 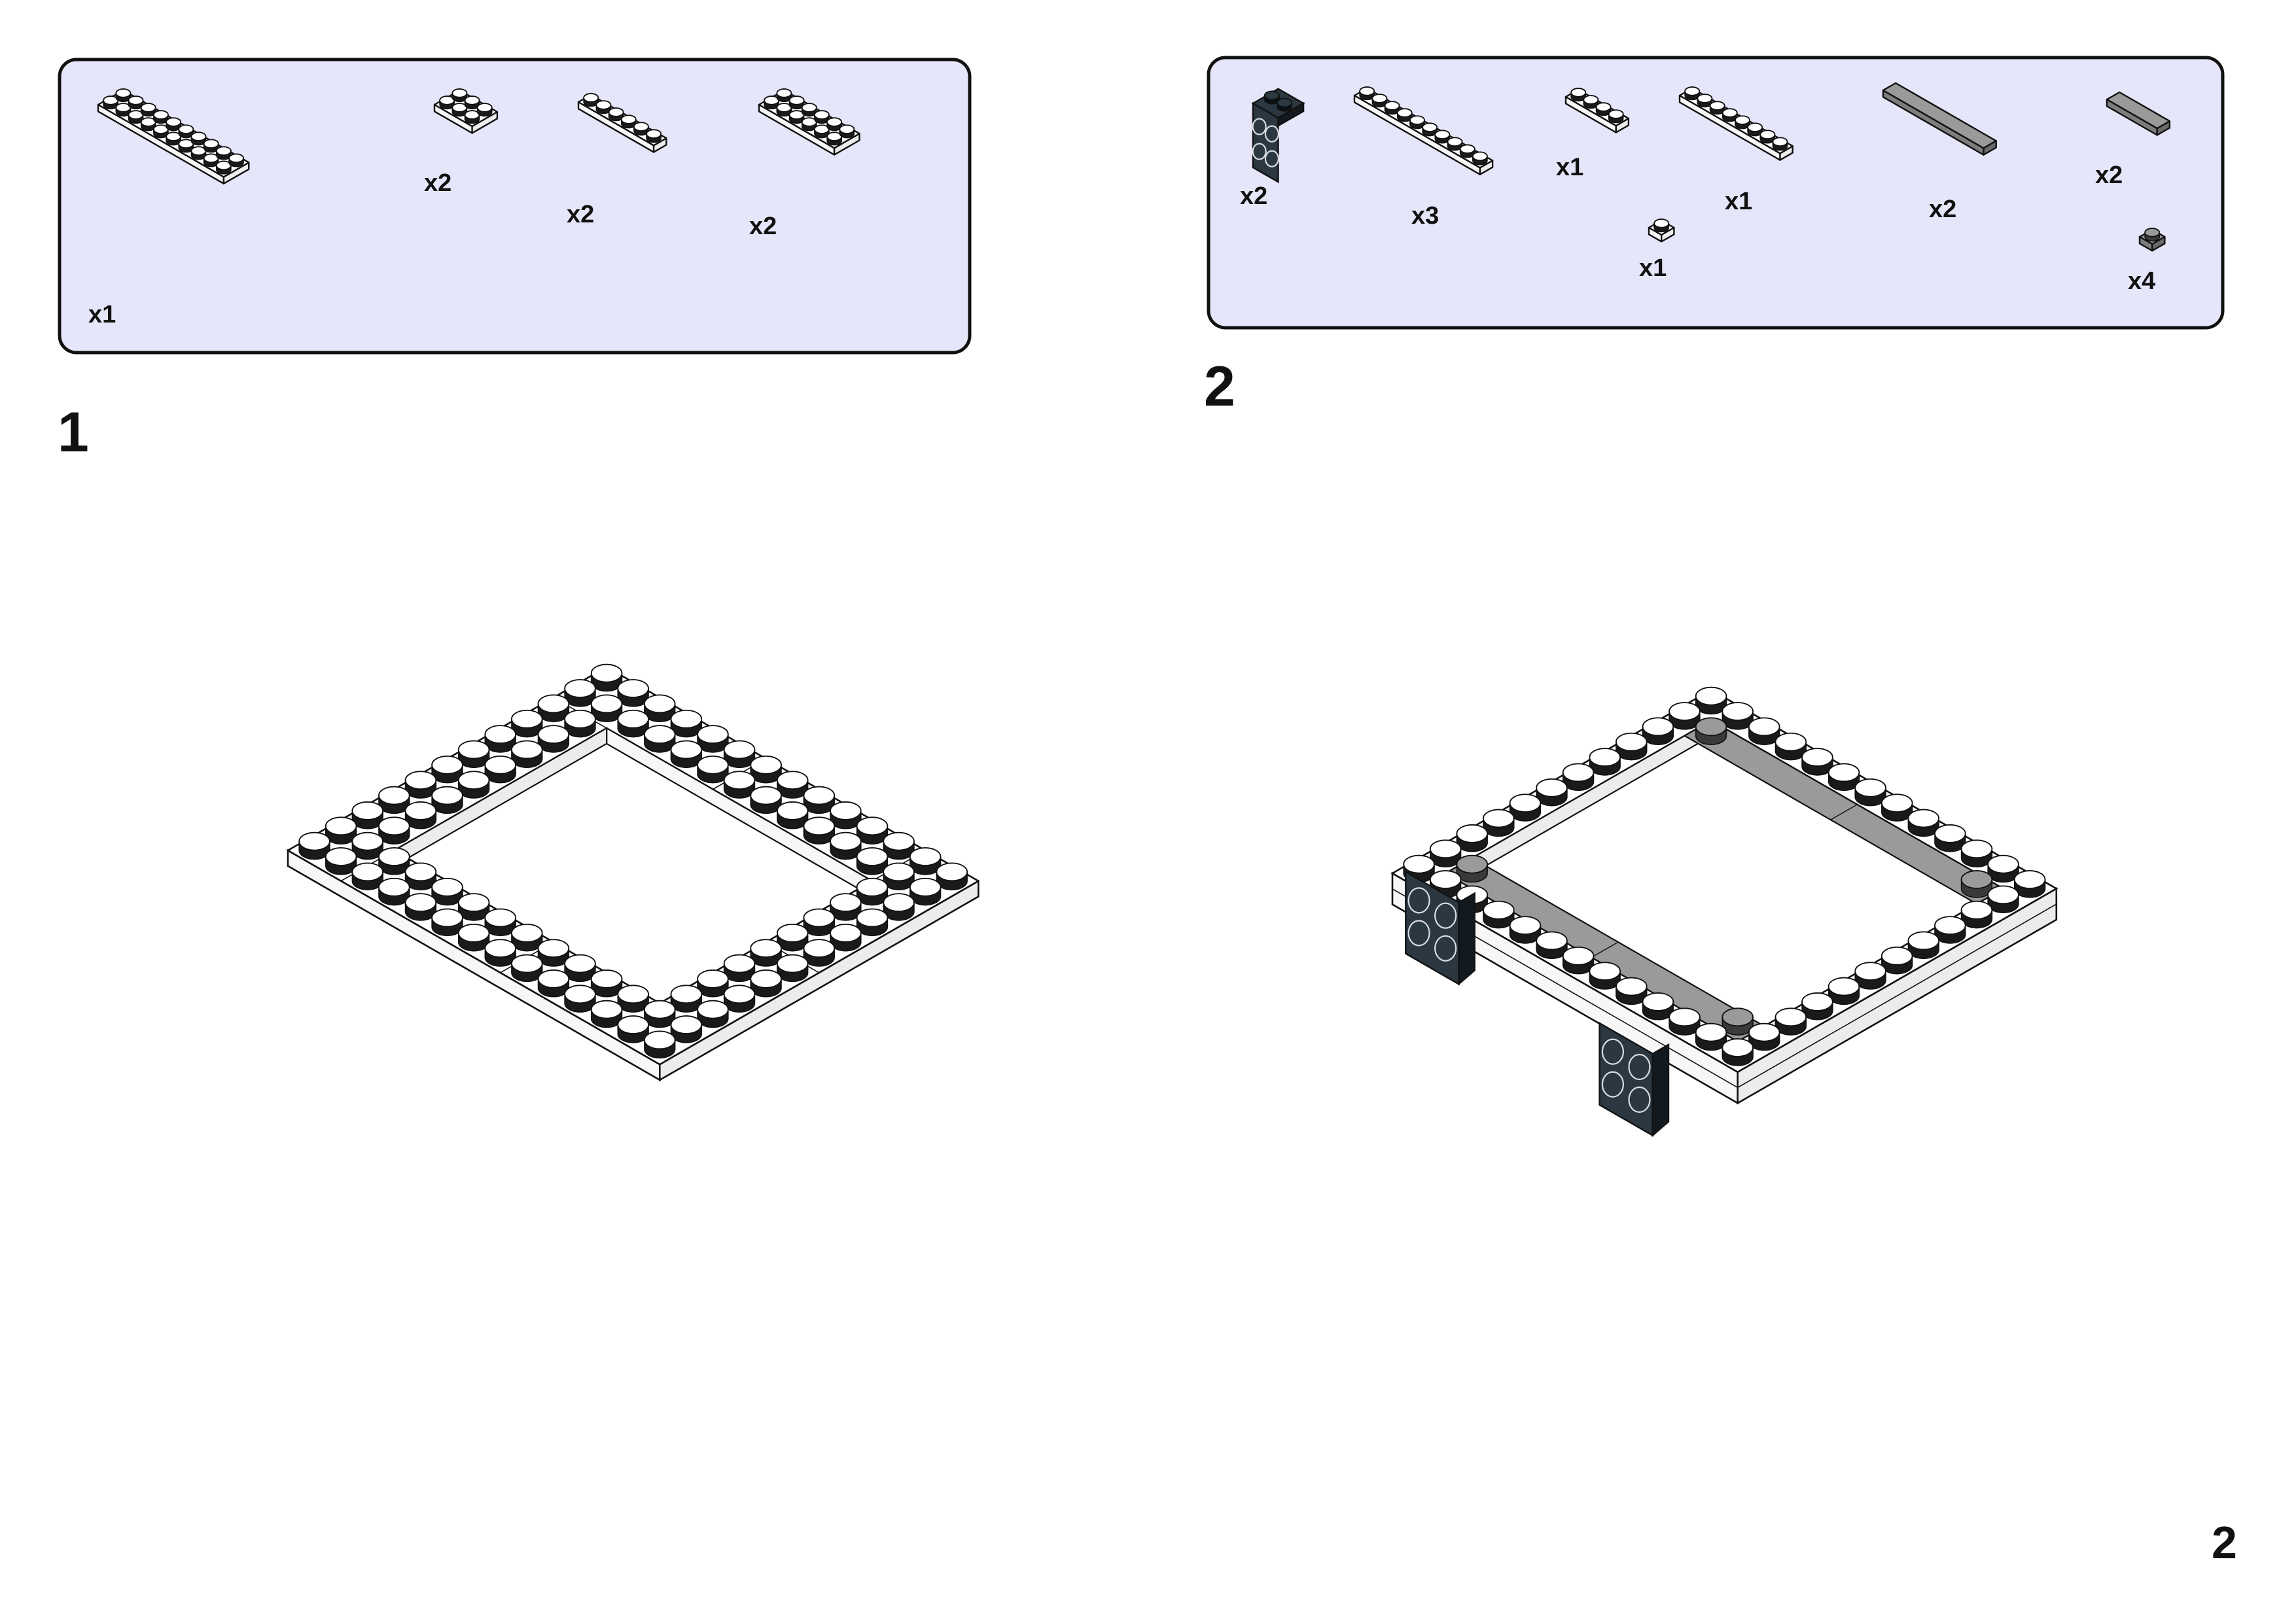 What do you see at coordinates (2152, 240) in the screenshot?
I see `plate-1x1-gray-icon` at bounding box center [2152, 240].